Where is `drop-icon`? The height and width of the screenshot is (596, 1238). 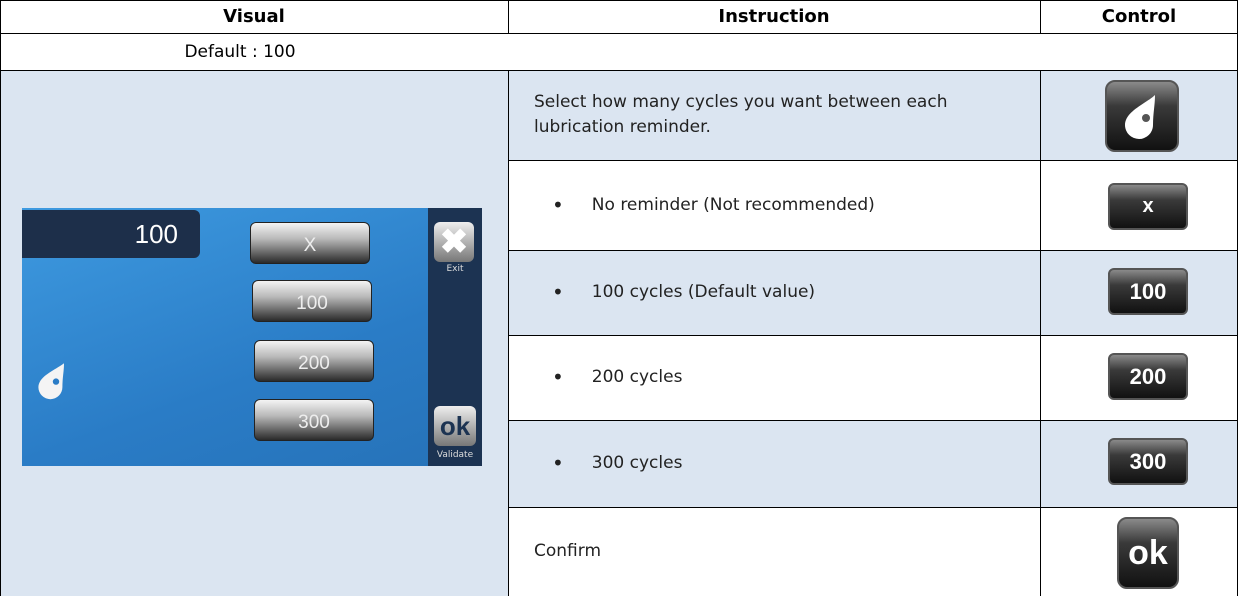
drop-icon is located at coordinates (1140, 117).